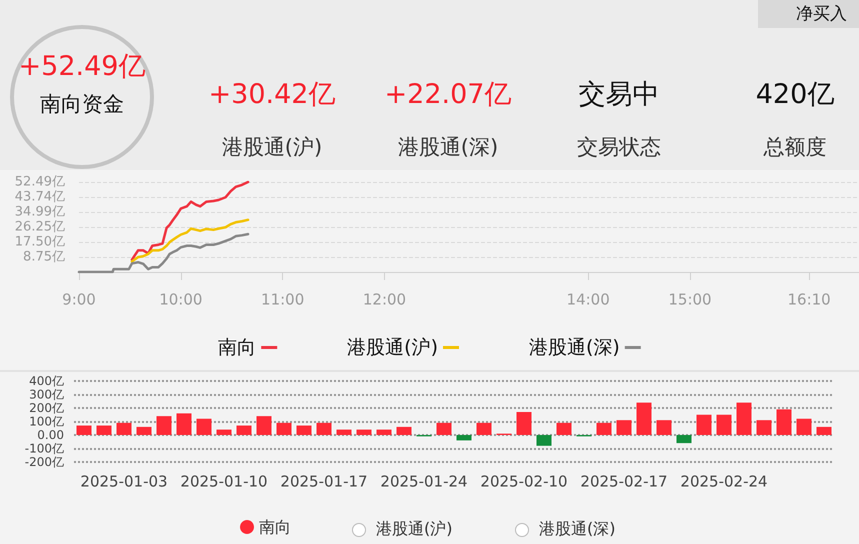 The image size is (859, 544). Describe the element at coordinates (324, 481) in the screenshot. I see `x-tick-label: 2025-01-17` at that location.